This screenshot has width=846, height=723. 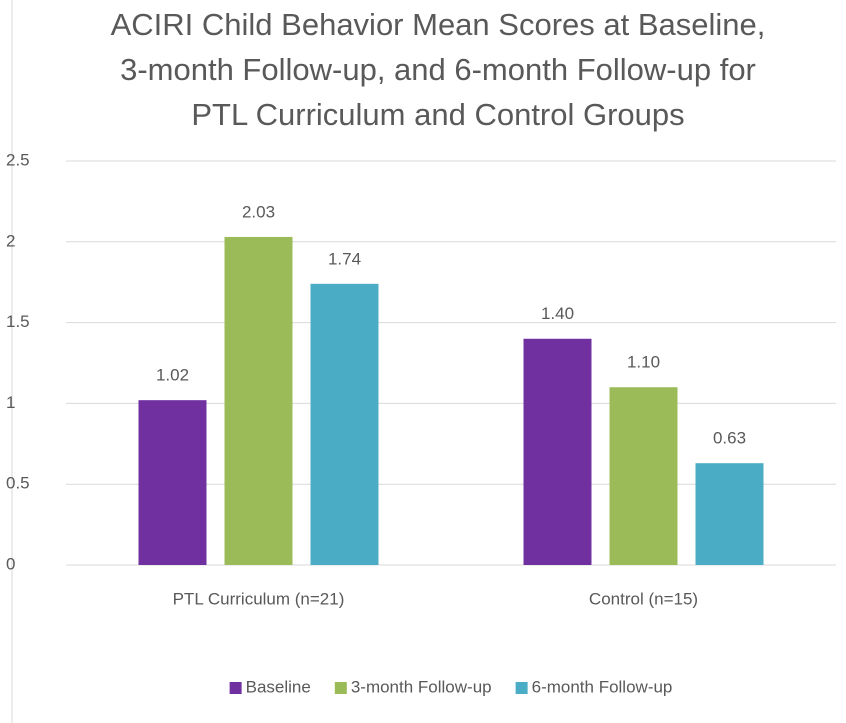 What do you see at coordinates (278, 686) in the screenshot?
I see `legend-label: Baseline` at bounding box center [278, 686].